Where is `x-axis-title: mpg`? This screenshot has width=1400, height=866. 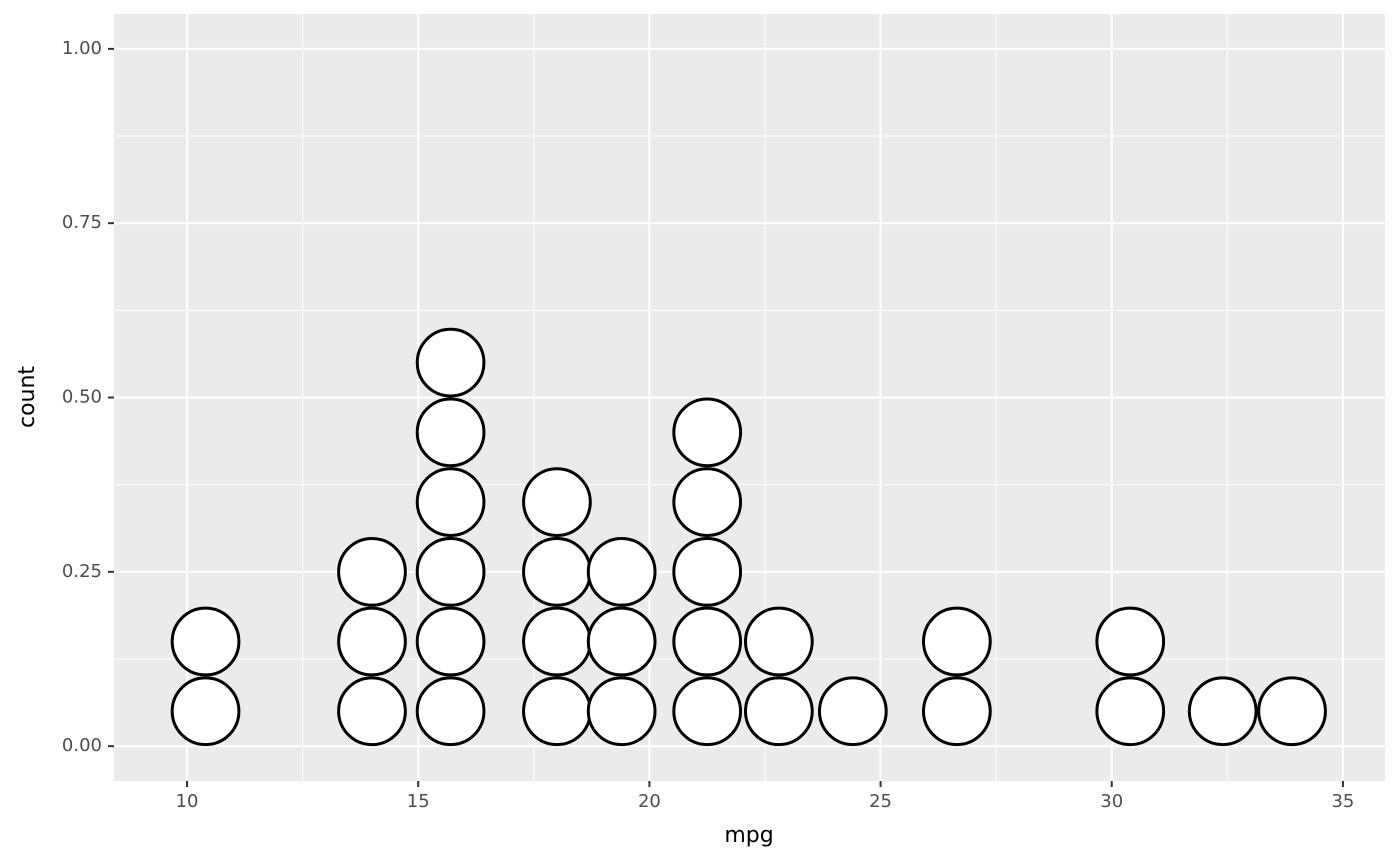 x-axis-title: mpg is located at coordinates (748, 835).